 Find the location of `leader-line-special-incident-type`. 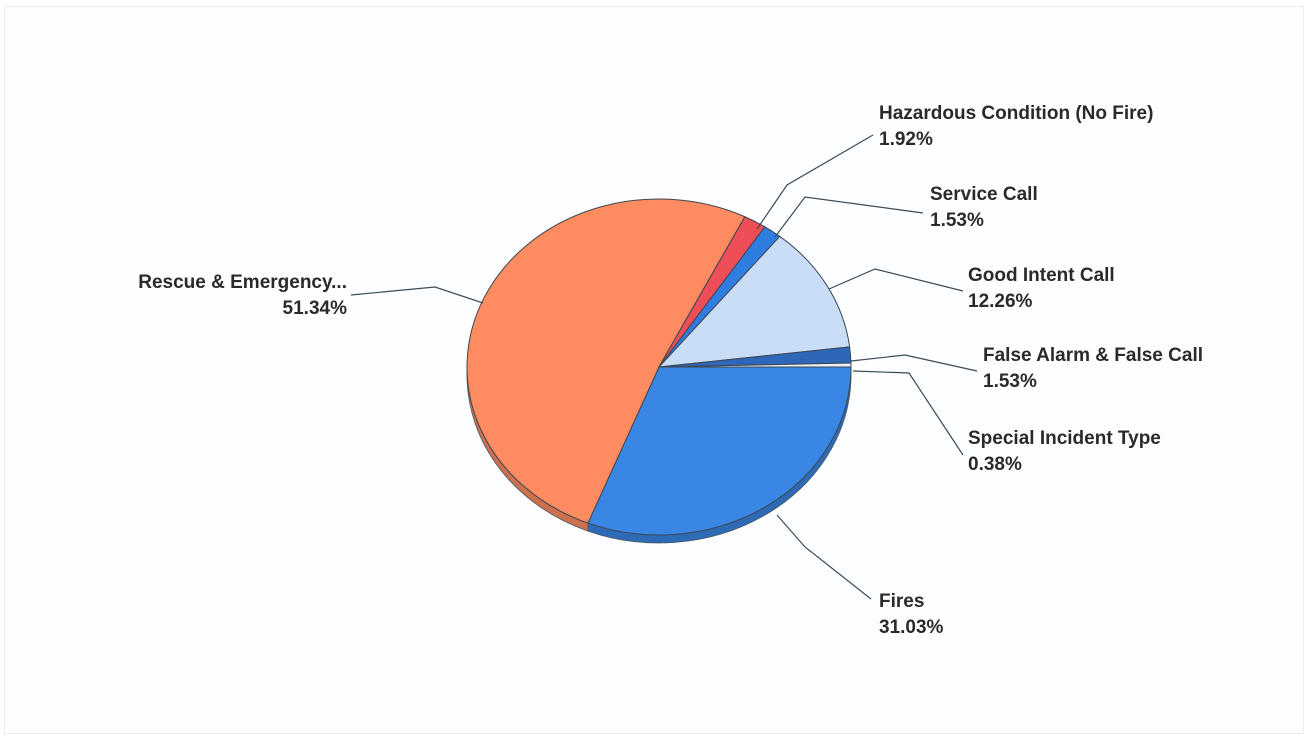

leader-line-special-incident-type is located at coordinates (908, 413).